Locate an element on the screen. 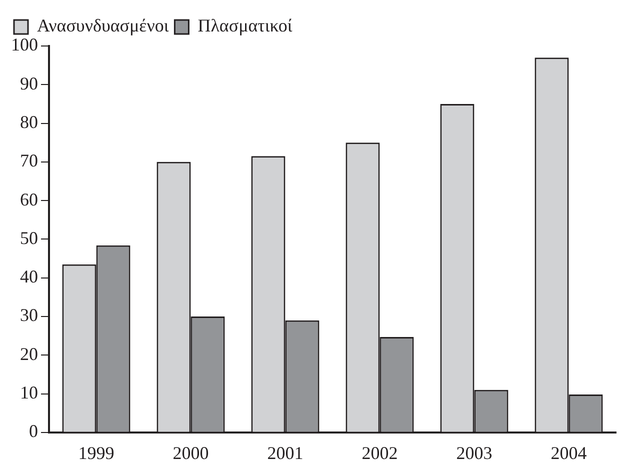  x-tick-label: 2001 is located at coordinates (285, 452).